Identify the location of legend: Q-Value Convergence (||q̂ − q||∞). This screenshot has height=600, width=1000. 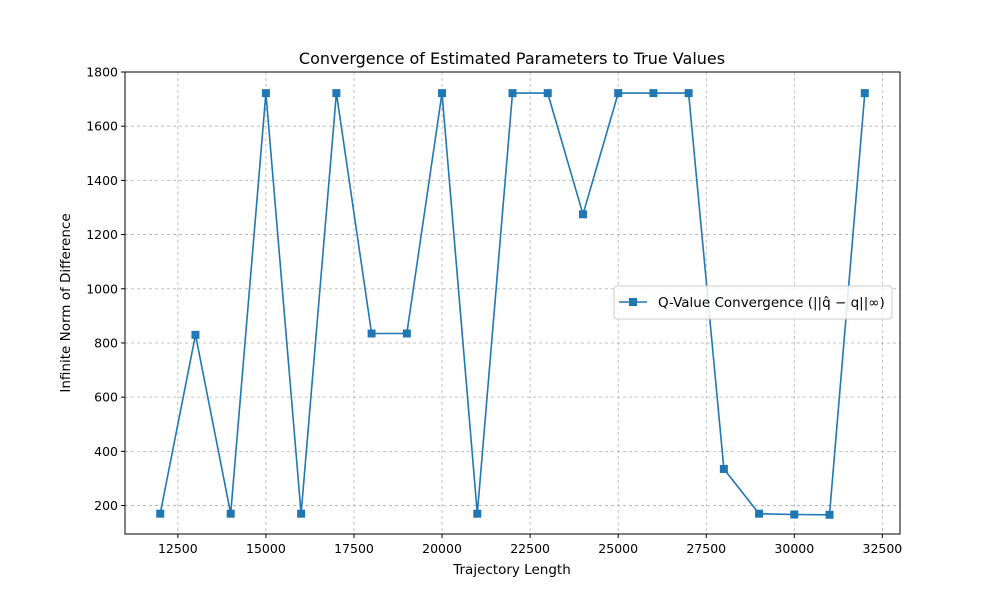
(753, 302).